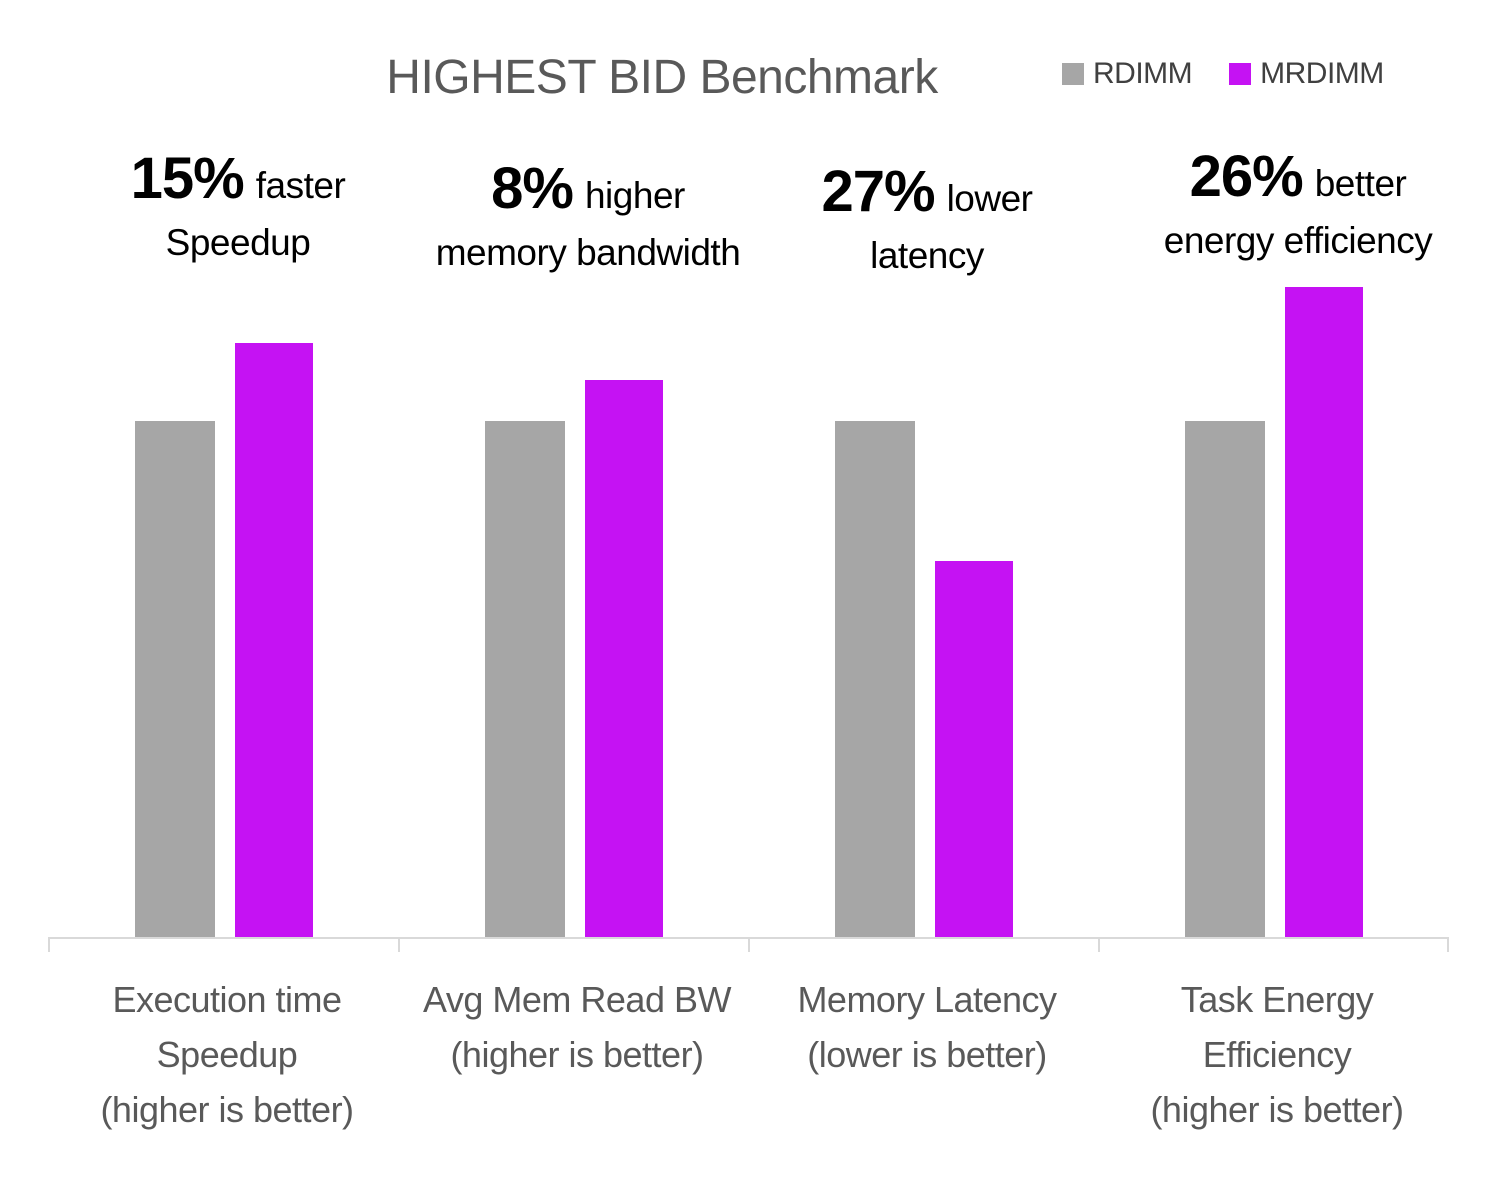 The image size is (1500, 1180). What do you see at coordinates (1225, 679) in the screenshot?
I see `bar-rdimm-group4` at bounding box center [1225, 679].